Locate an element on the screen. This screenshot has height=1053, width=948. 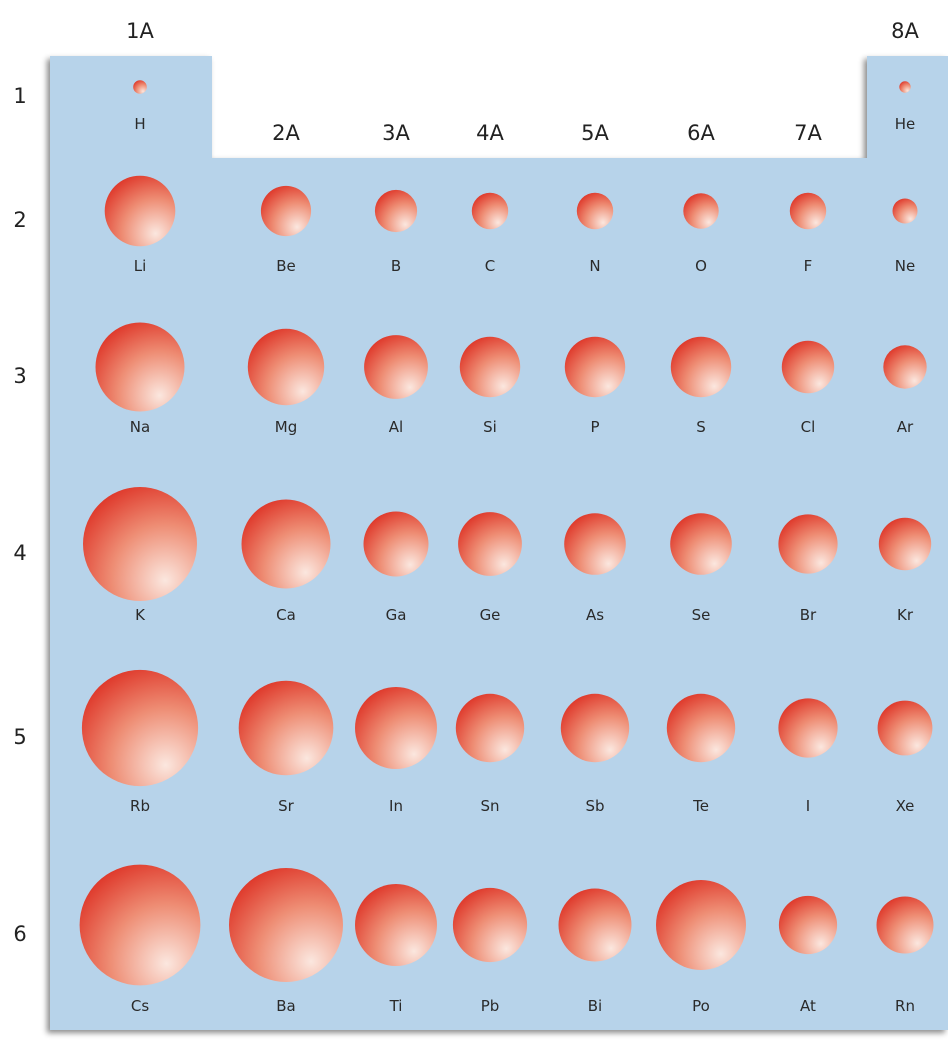
atom-cs is located at coordinates (140, 925).